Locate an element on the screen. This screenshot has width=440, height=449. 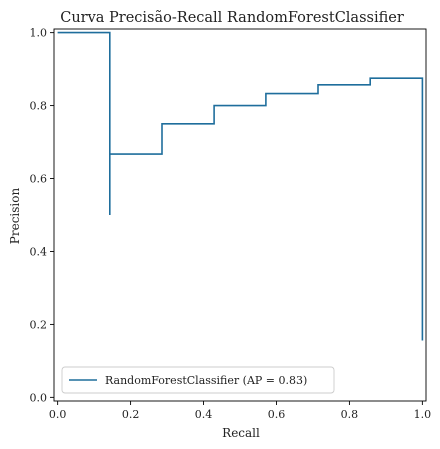
x-axis-label: Recall is located at coordinates (241, 433).